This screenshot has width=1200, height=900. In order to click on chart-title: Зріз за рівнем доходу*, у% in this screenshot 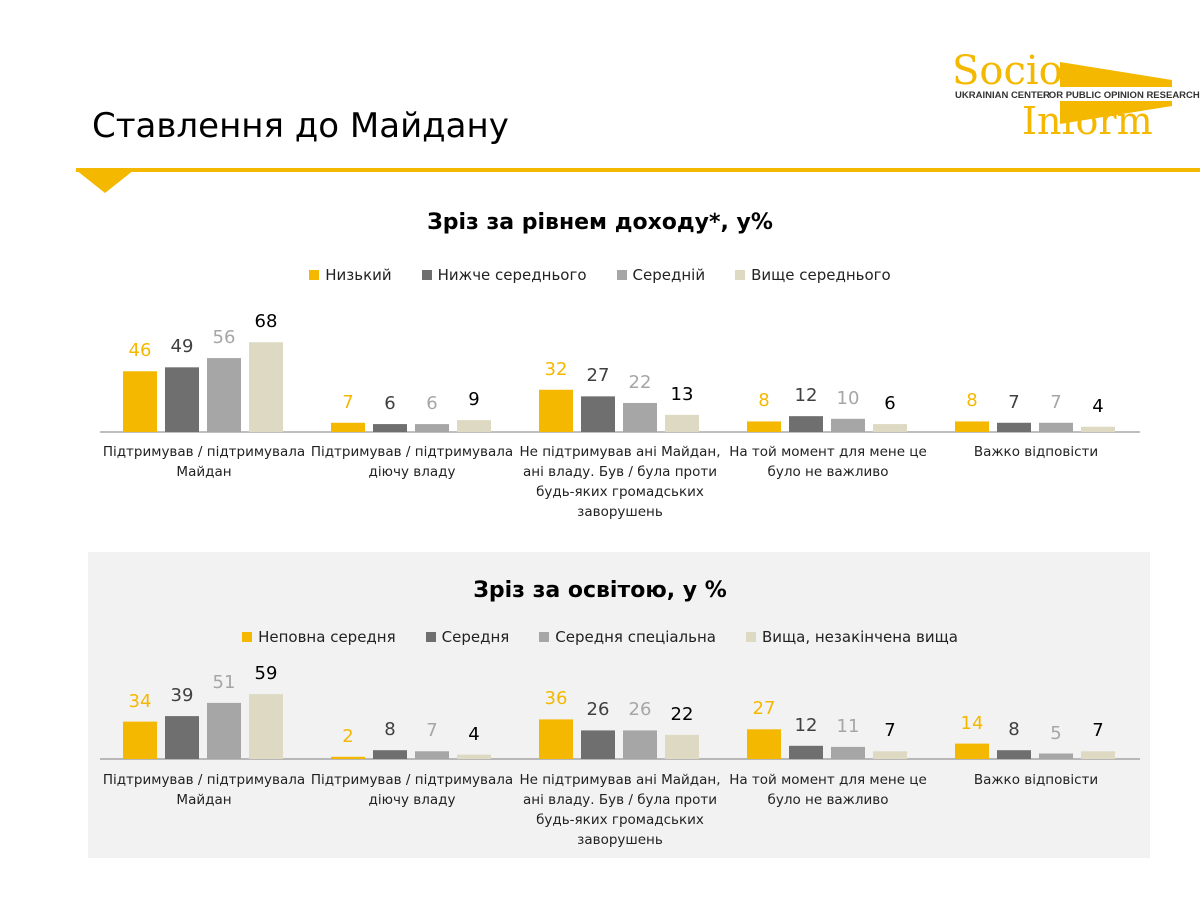, I will do `click(600, 222)`.